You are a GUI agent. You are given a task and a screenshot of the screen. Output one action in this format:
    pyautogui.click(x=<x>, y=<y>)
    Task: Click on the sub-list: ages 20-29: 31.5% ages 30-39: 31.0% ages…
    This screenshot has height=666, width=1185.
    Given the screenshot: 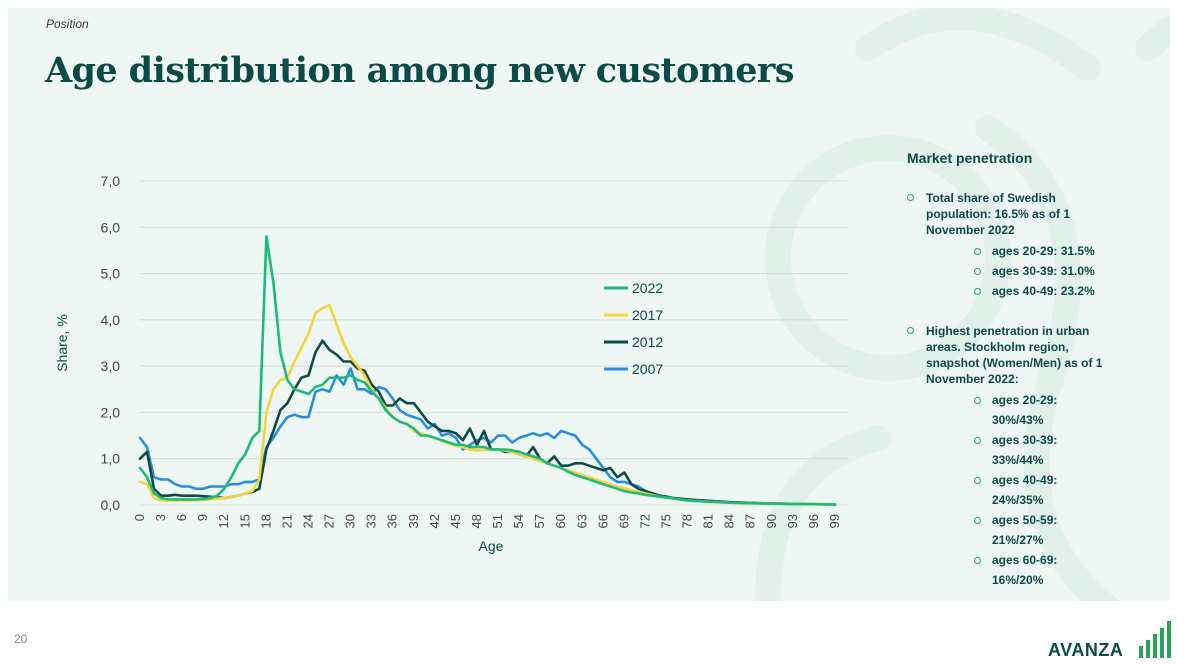 What is the action you would take?
    pyautogui.click(x=1018, y=271)
    